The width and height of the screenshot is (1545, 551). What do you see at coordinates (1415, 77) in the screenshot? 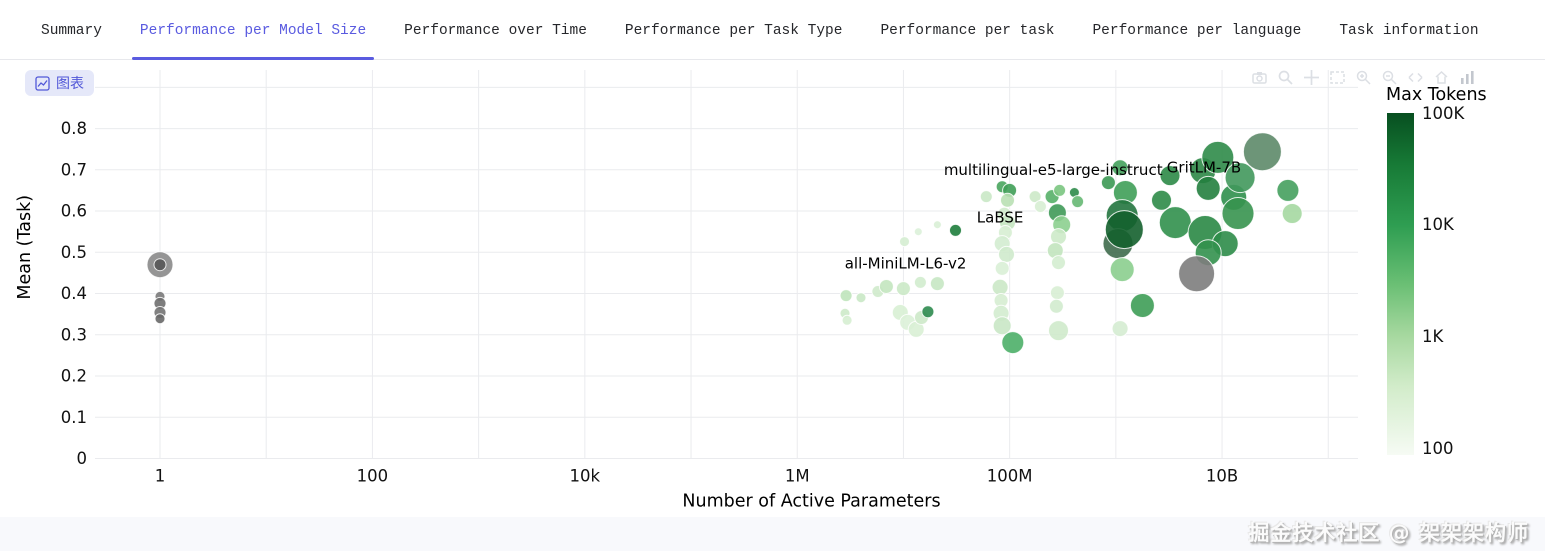
I see `autoscale-icon` at bounding box center [1415, 77].